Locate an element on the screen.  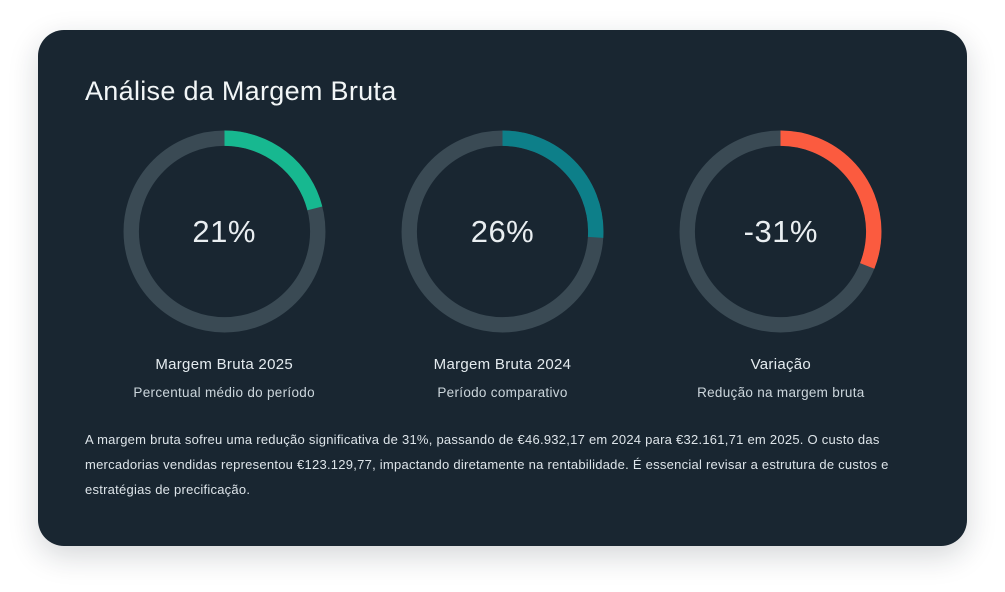
donut-ring-variation: -31% is located at coordinates (780, 231).